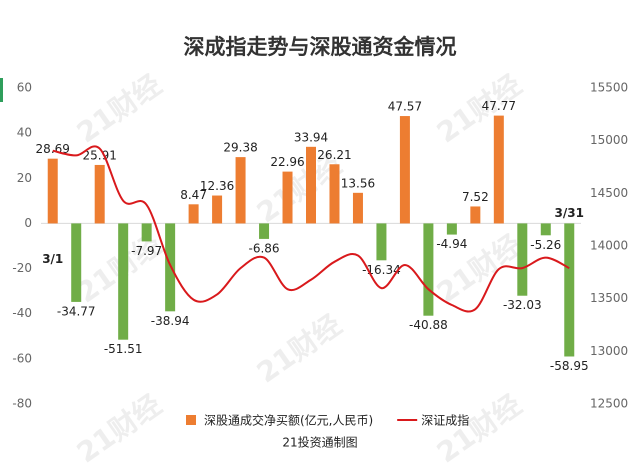  What do you see at coordinates (24, 178) in the screenshot?
I see `y-tick-label: 20` at bounding box center [24, 178].